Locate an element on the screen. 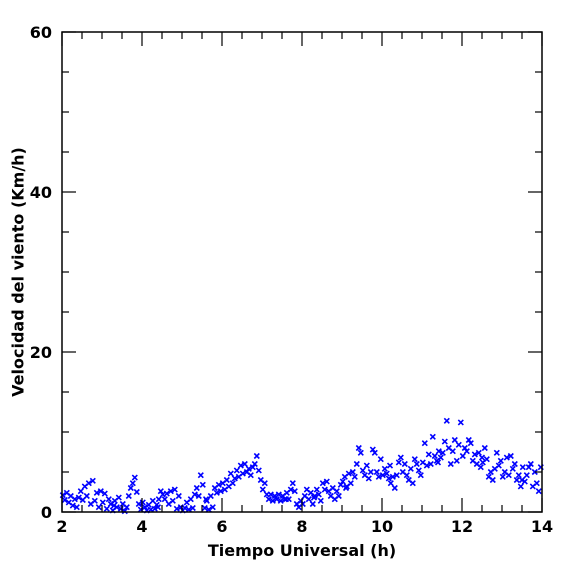  y-axis-label: Velocidad del viento (Km/h) is located at coordinates (18, 272).